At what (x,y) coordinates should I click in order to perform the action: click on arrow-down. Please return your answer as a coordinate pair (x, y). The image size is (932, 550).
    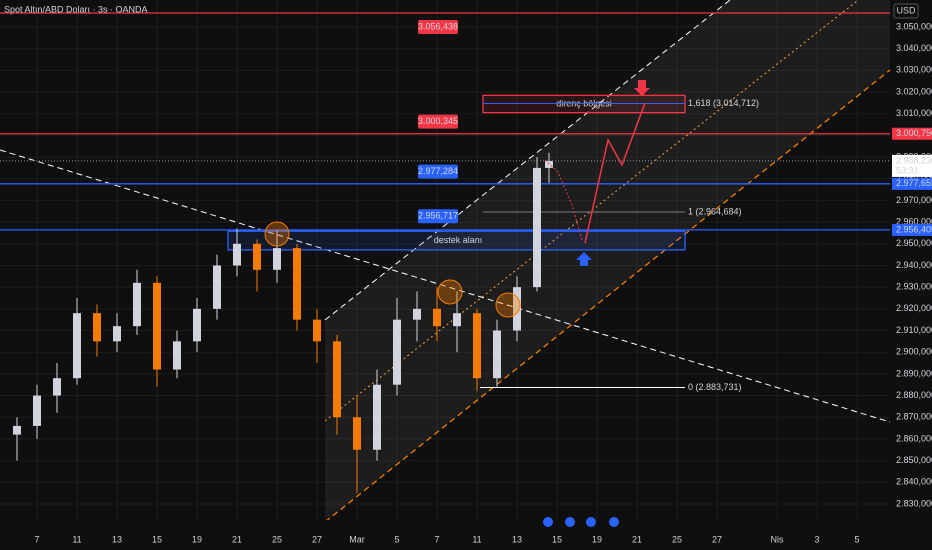
    Looking at the image, I should click on (642, 88).